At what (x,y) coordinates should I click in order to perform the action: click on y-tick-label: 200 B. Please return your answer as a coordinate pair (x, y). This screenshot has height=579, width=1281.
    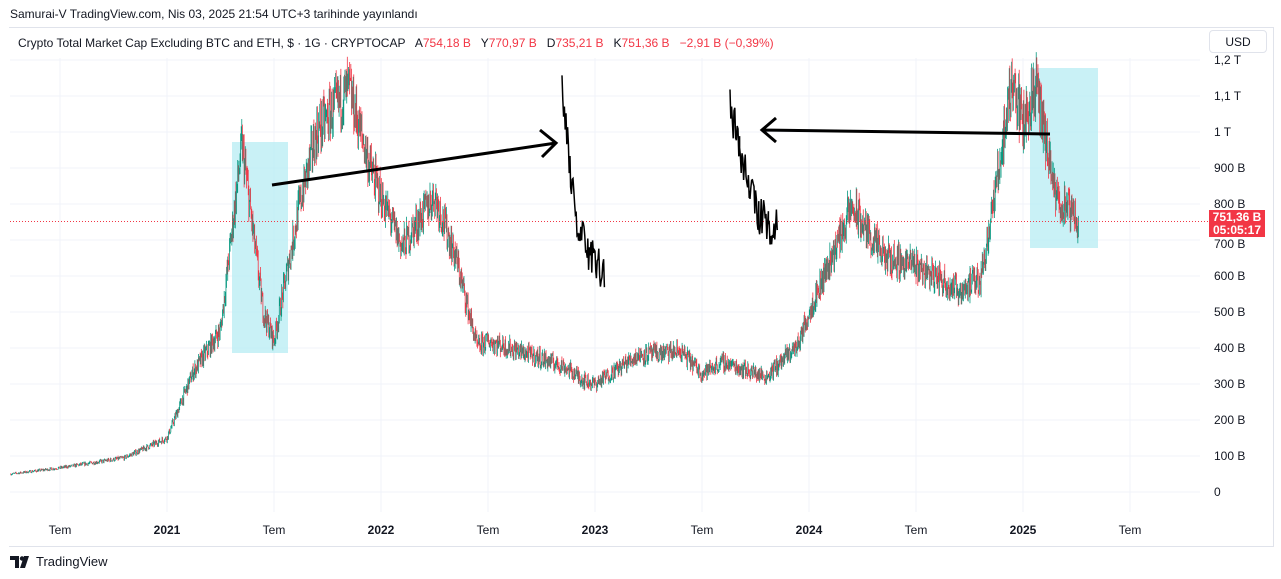
    Looking at the image, I should click on (1229, 420).